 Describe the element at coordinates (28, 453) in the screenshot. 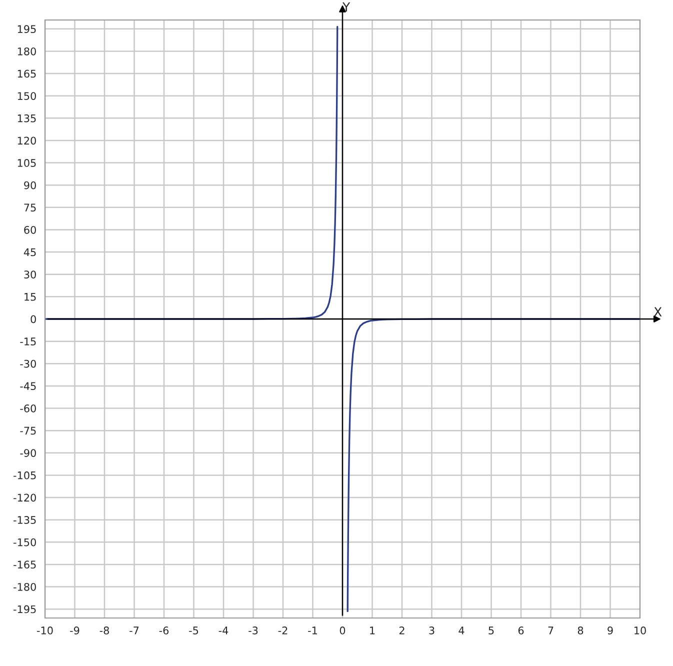

I see `y-tick-label: -90` at that location.